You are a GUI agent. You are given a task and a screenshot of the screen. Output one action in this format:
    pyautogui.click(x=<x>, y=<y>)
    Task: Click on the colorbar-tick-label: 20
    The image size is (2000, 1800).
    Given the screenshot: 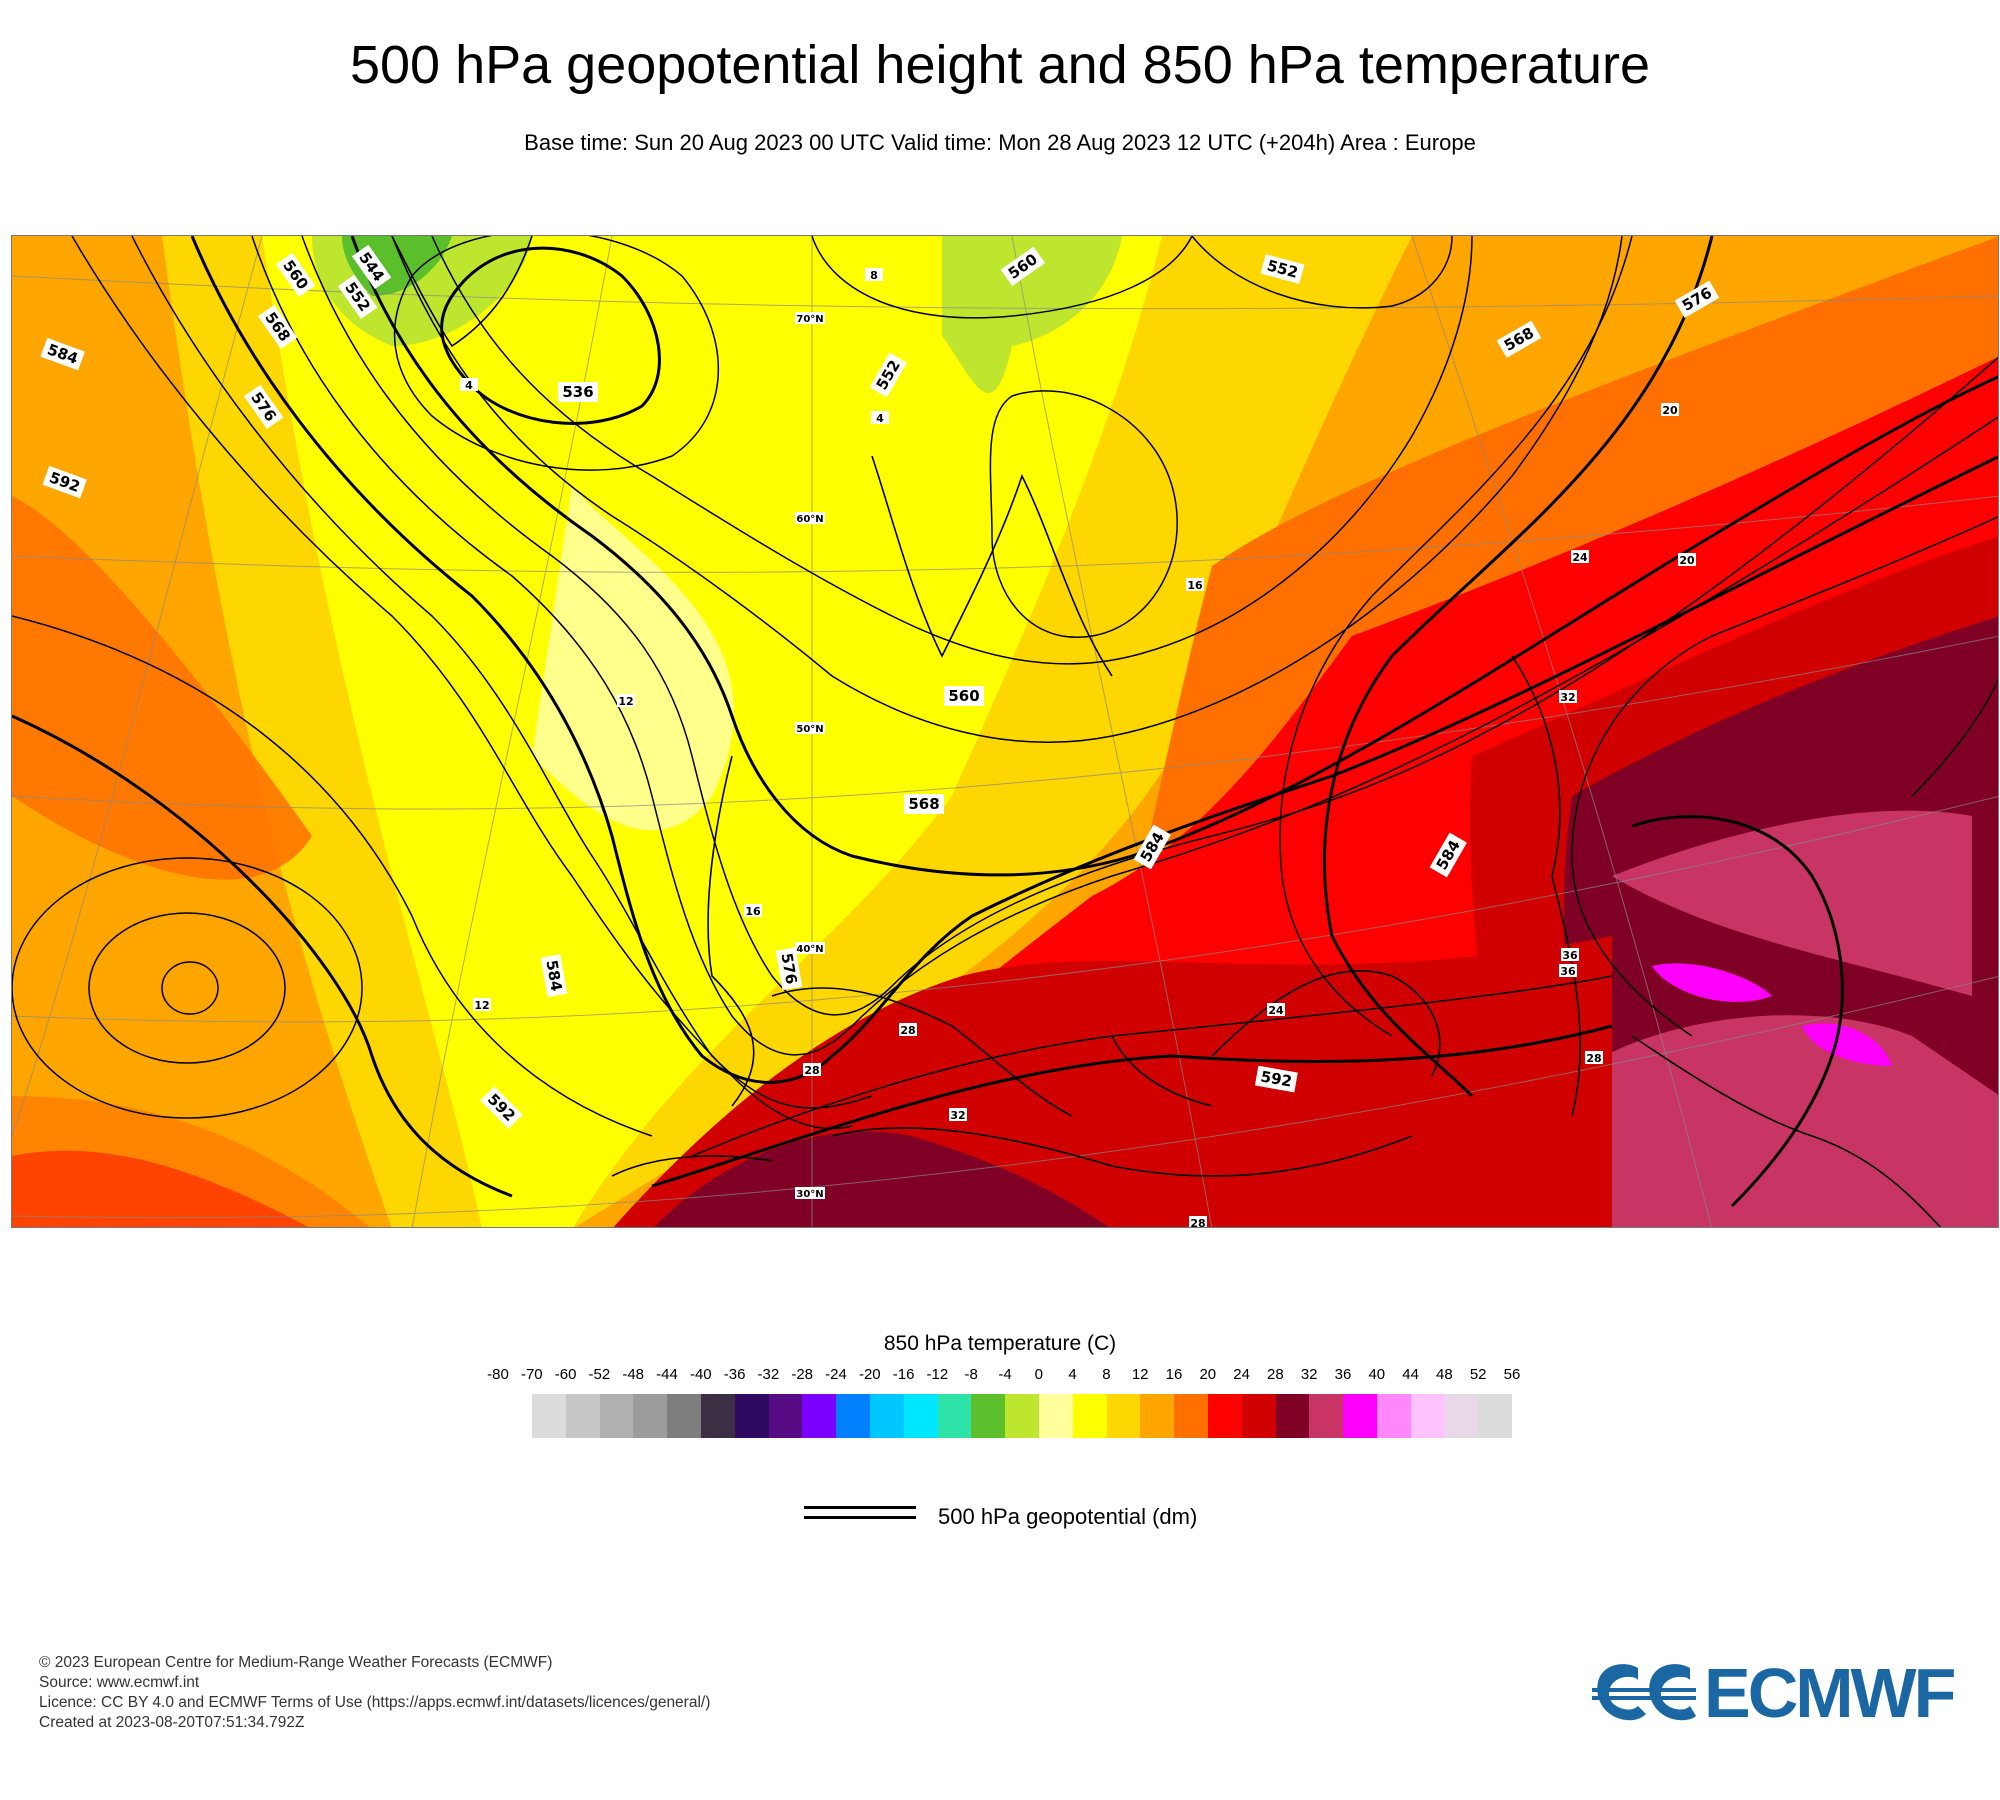 What is the action you would take?
    pyautogui.click(x=1208, y=1374)
    